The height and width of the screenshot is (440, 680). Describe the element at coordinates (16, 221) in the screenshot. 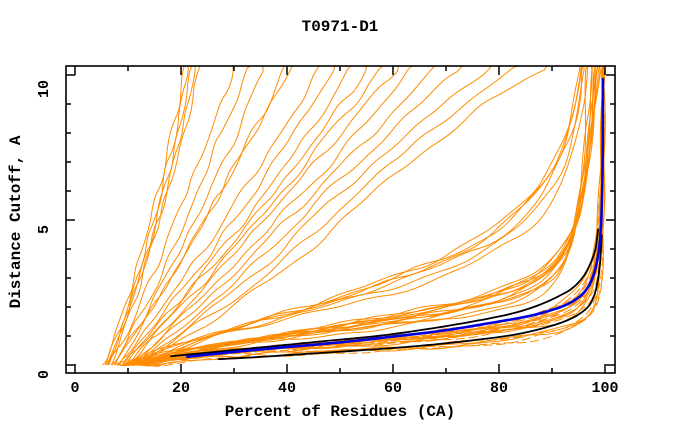

I see `y-axis-label: Distance Cutoff, A` at that location.